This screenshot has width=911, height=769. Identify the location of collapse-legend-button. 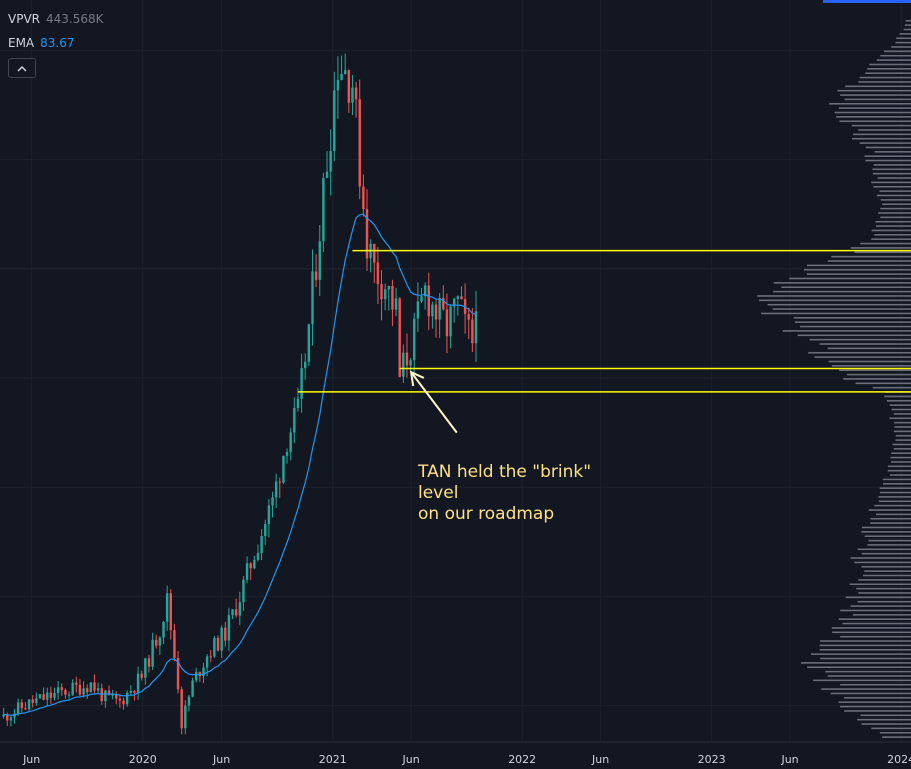
(22, 68).